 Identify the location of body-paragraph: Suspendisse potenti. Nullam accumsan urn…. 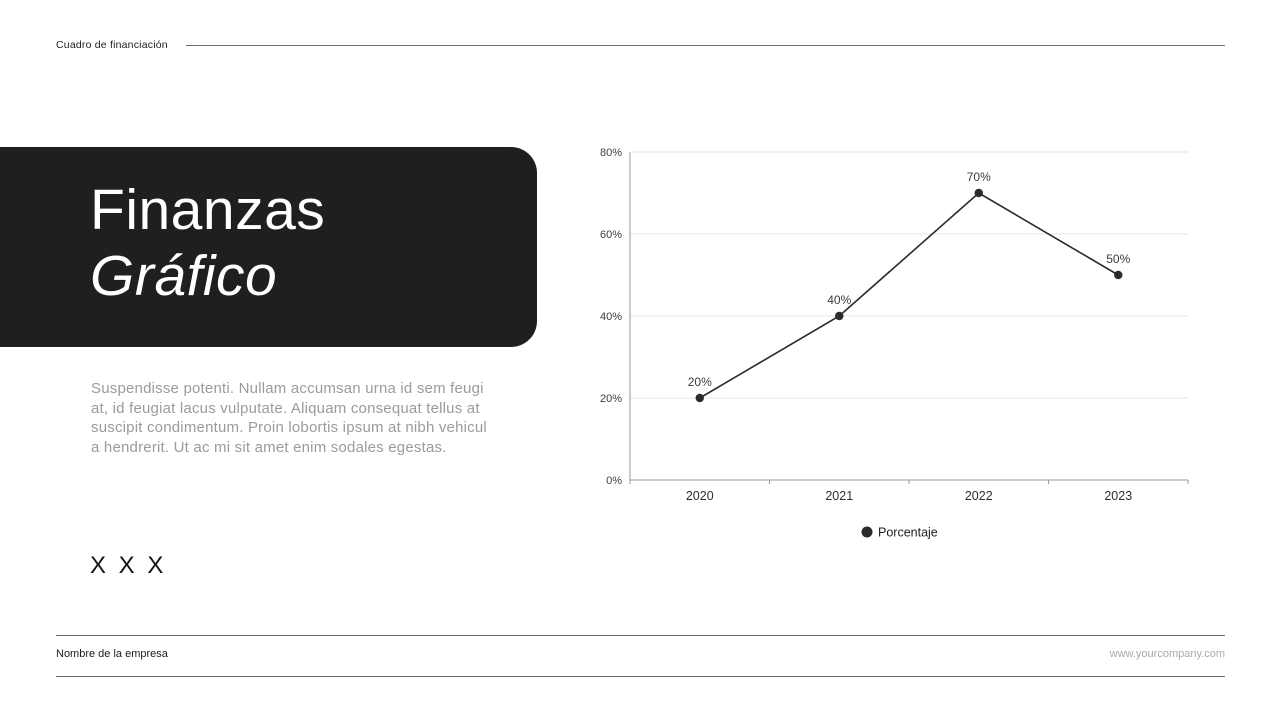
(326, 418).